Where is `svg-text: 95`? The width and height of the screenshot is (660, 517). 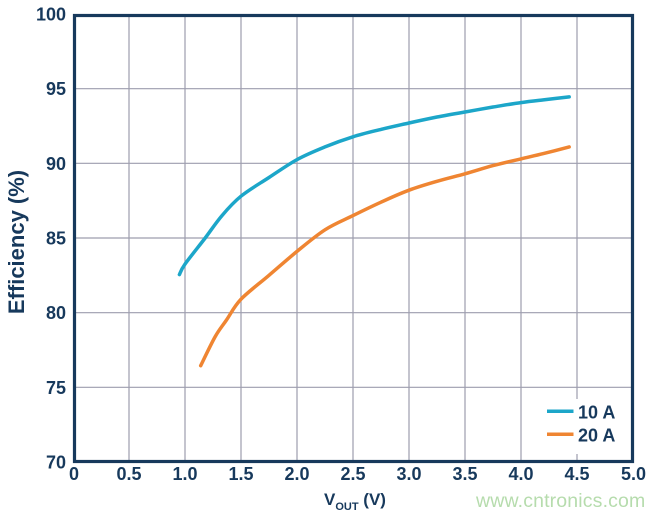 svg-text: 95 is located at coordinates (56, 89).